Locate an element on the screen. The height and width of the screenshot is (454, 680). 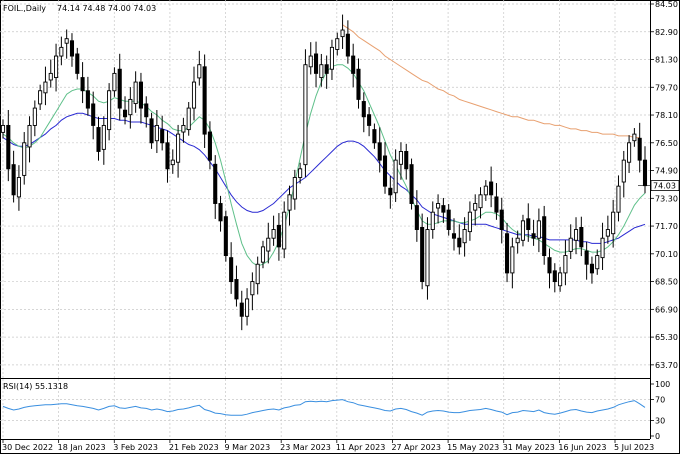
price-tick-label: 79.70 is located at coordinates (666, 87).